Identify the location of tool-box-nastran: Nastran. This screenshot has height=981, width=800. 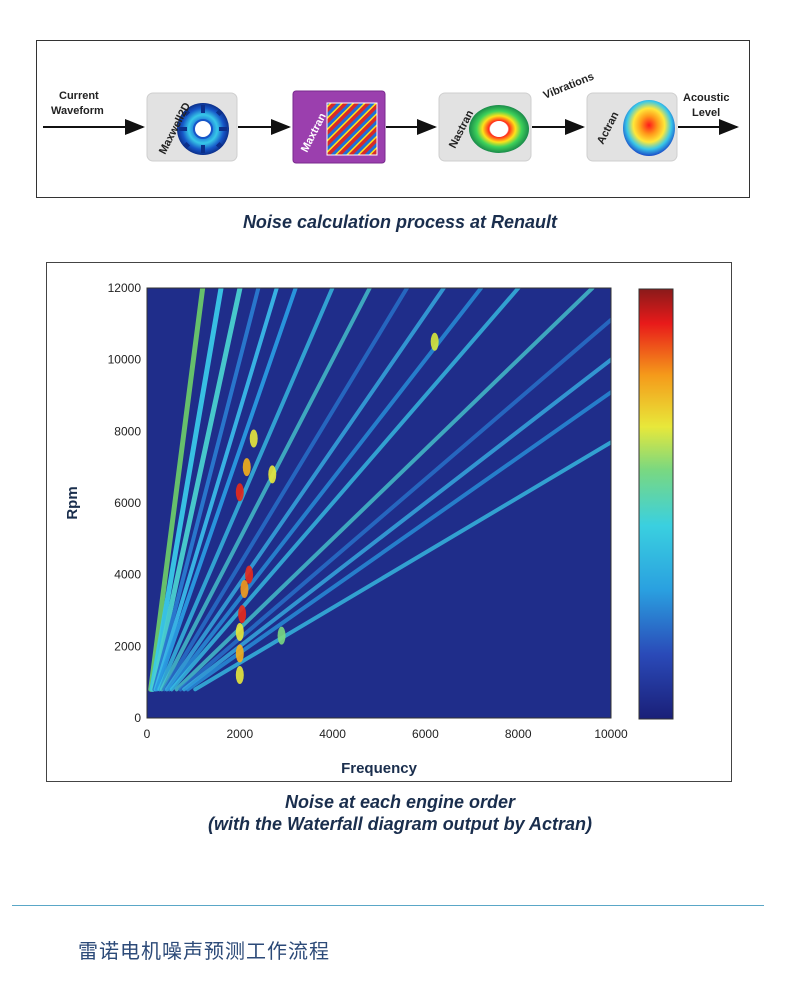
(485, 127).